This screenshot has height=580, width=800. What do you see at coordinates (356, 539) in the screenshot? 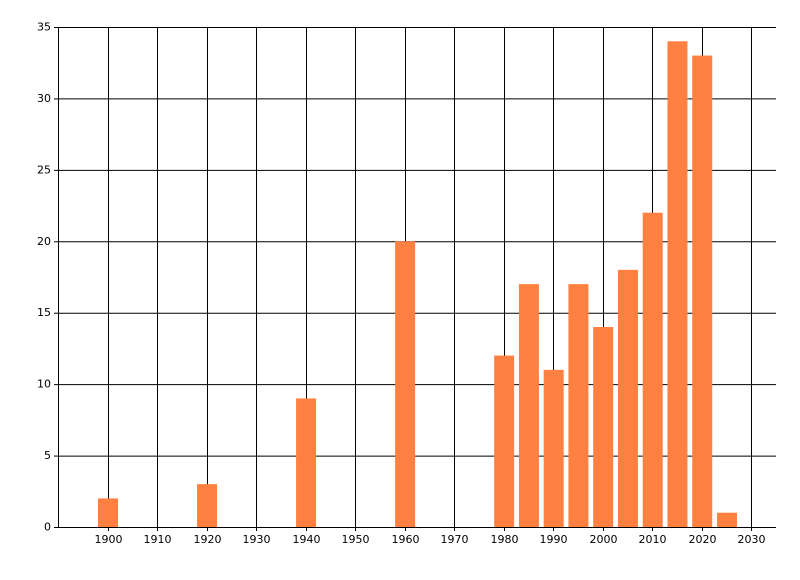
I see `x-tick-label: 1950` at bounding box center [356, 539].